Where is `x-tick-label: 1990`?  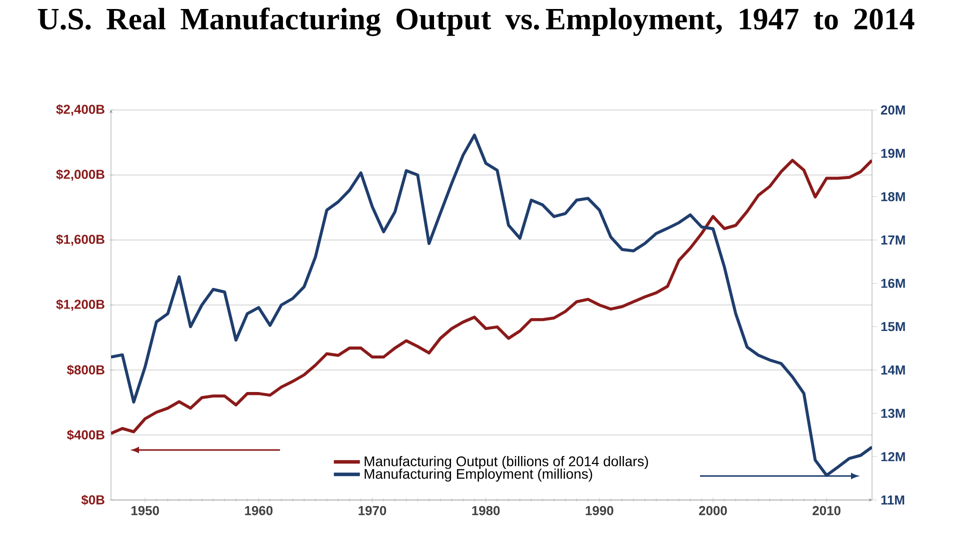
x-tick-label: 1990 is located at coordinates (600, 511).